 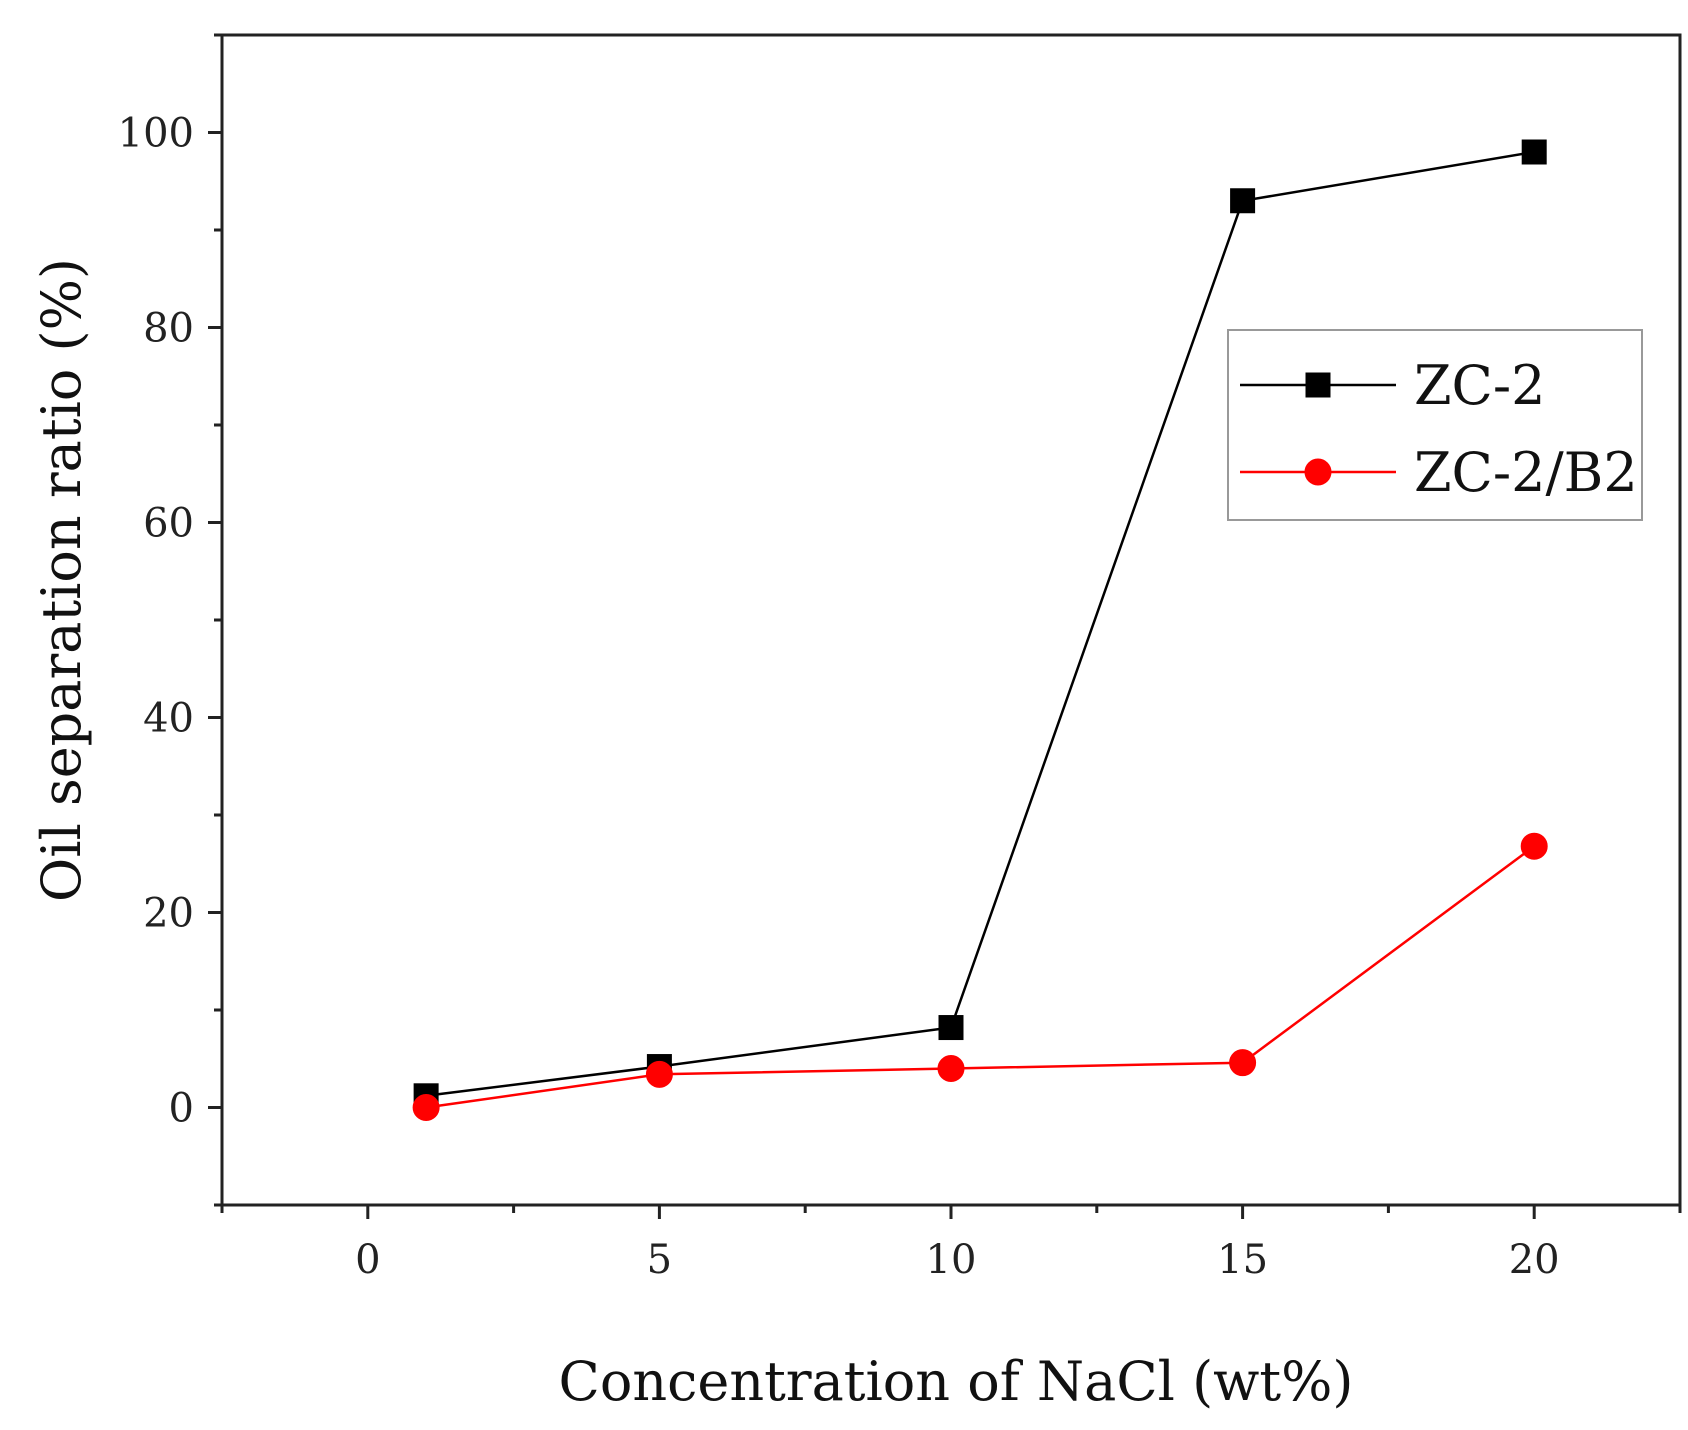 What do you see at coordinates (168, 329) in the screenshot?
I see `y-tick-label: 80` at bounding box center [168, 329].